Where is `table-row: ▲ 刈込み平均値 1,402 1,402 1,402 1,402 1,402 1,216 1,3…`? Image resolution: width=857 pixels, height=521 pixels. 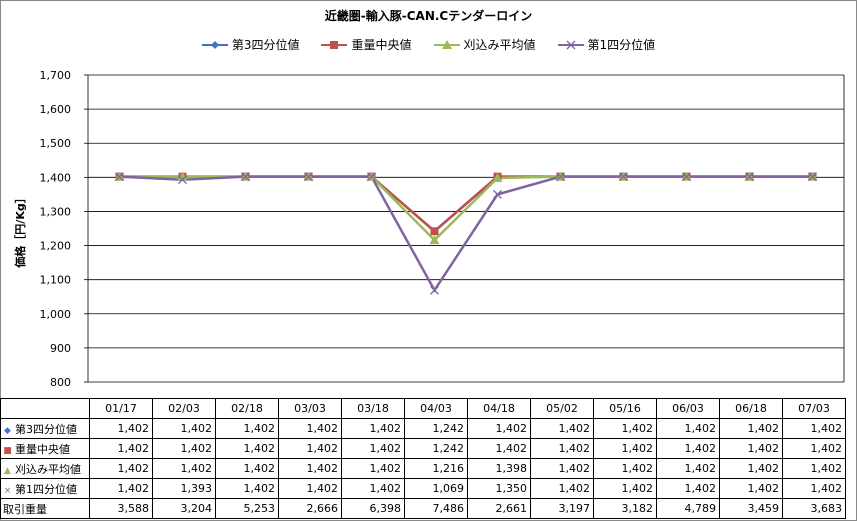 table-row: ▲ 刈込み平均値 1,402 1,402 1,402 1,402 1,402 1,216 1,3… is located at coordinates (423, 468).